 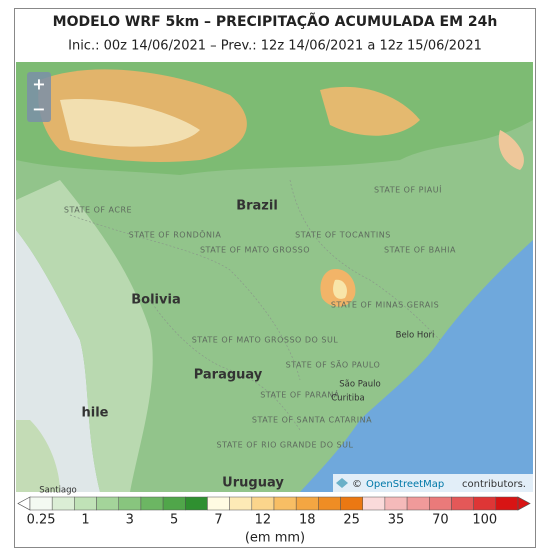 I want to click on city-label: São Paulo, so click(x=359, y=385).